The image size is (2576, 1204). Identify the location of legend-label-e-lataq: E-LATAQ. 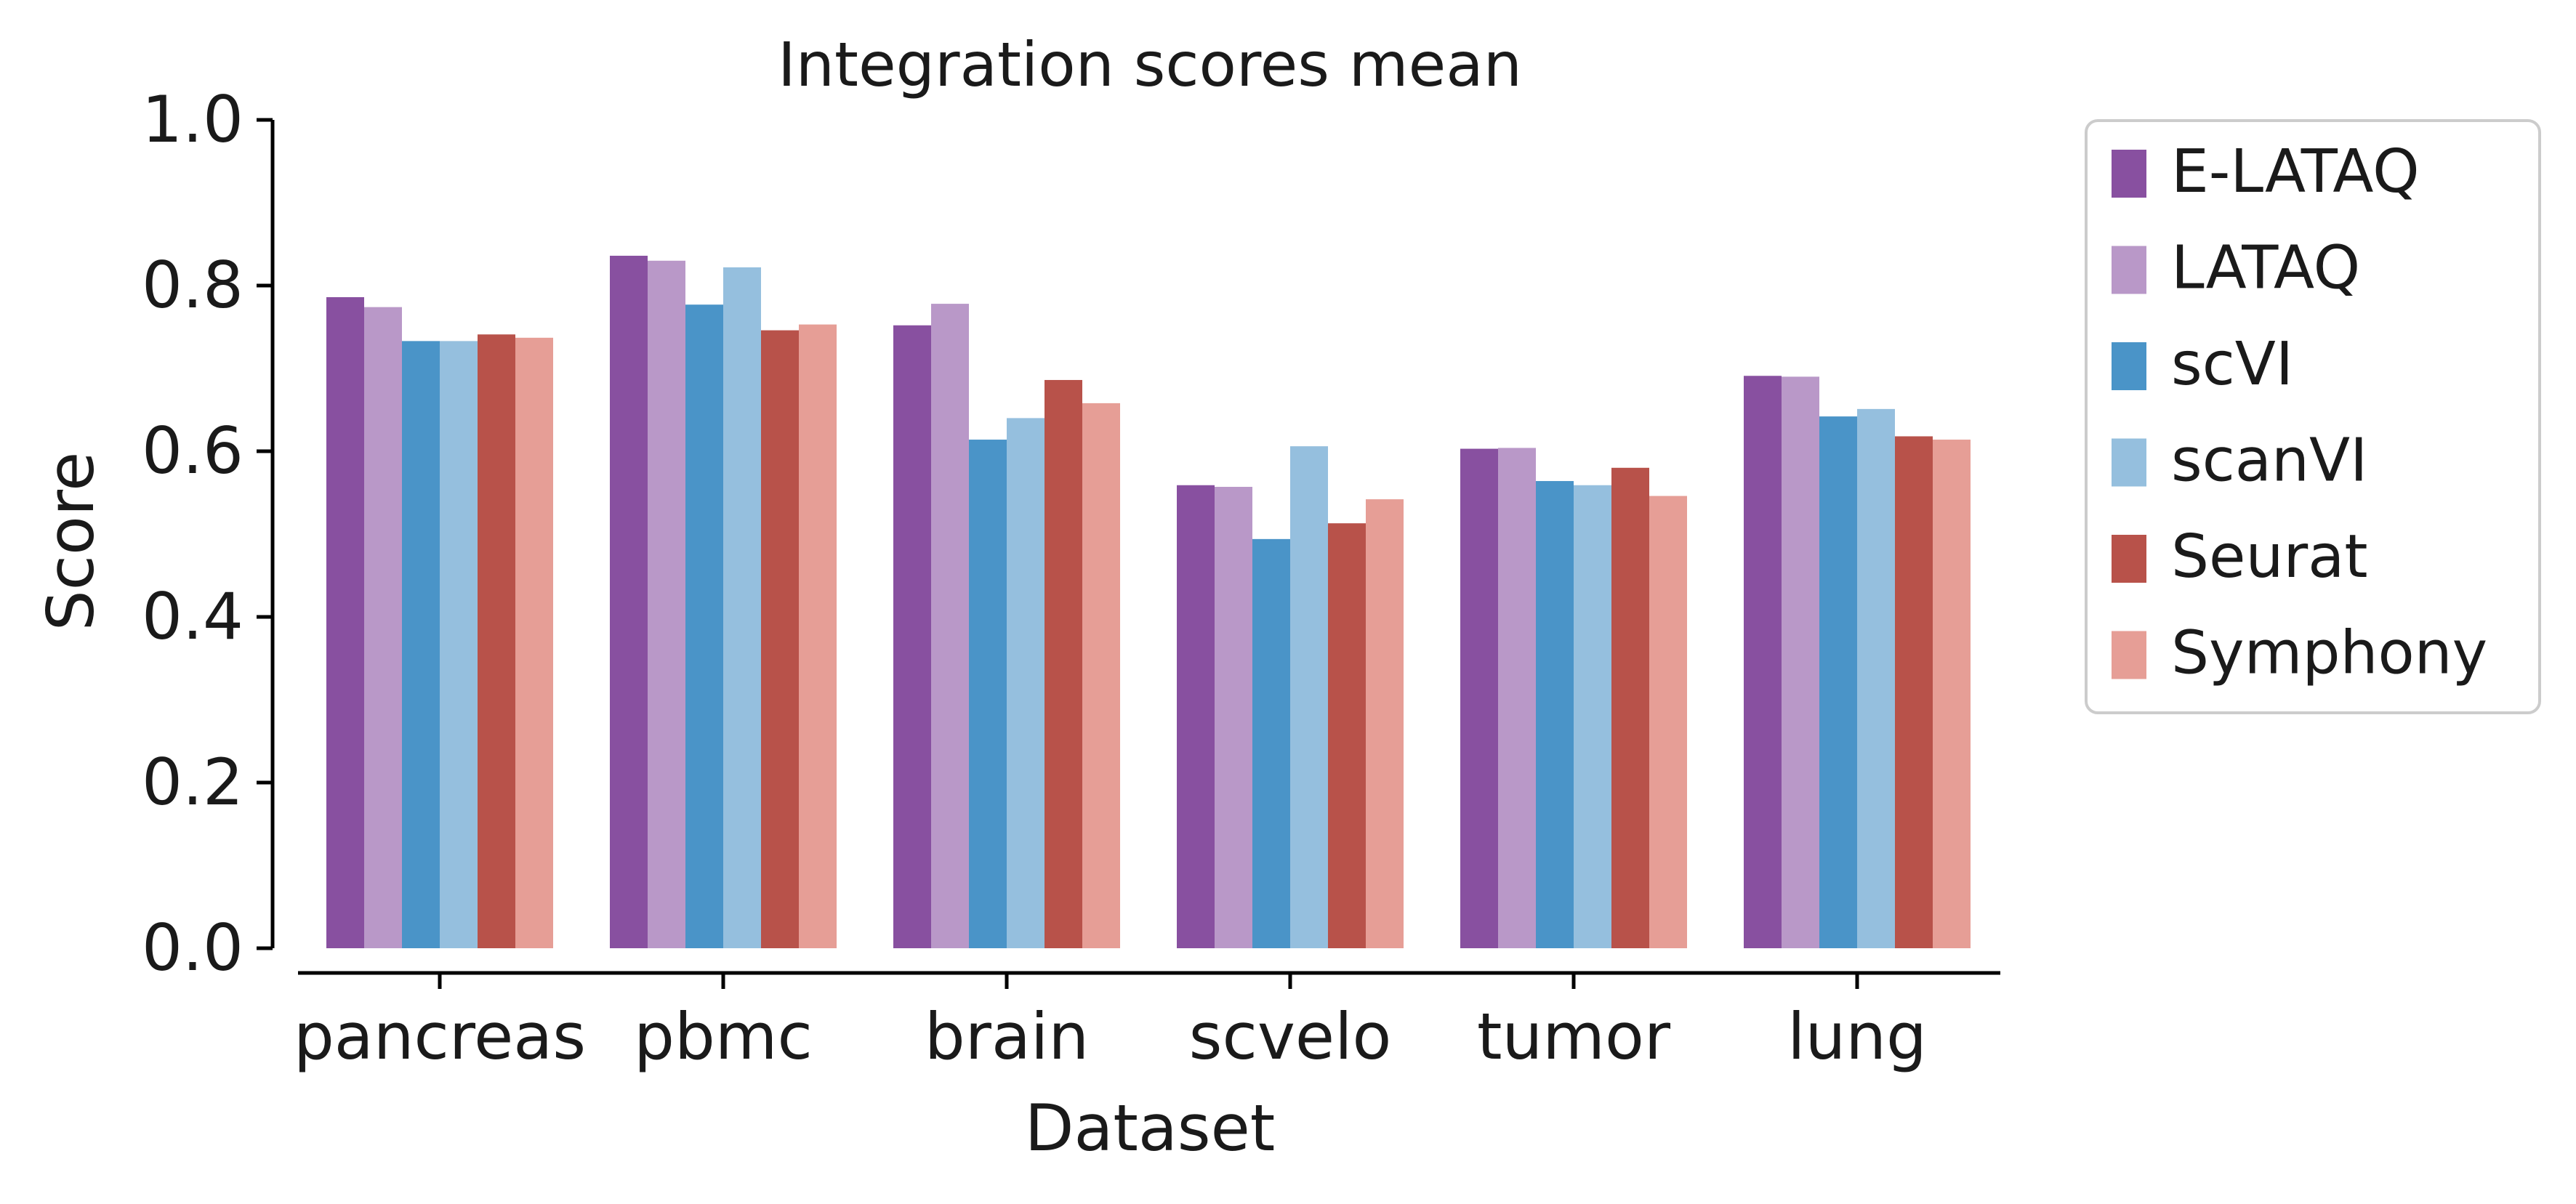
(2295, 171).